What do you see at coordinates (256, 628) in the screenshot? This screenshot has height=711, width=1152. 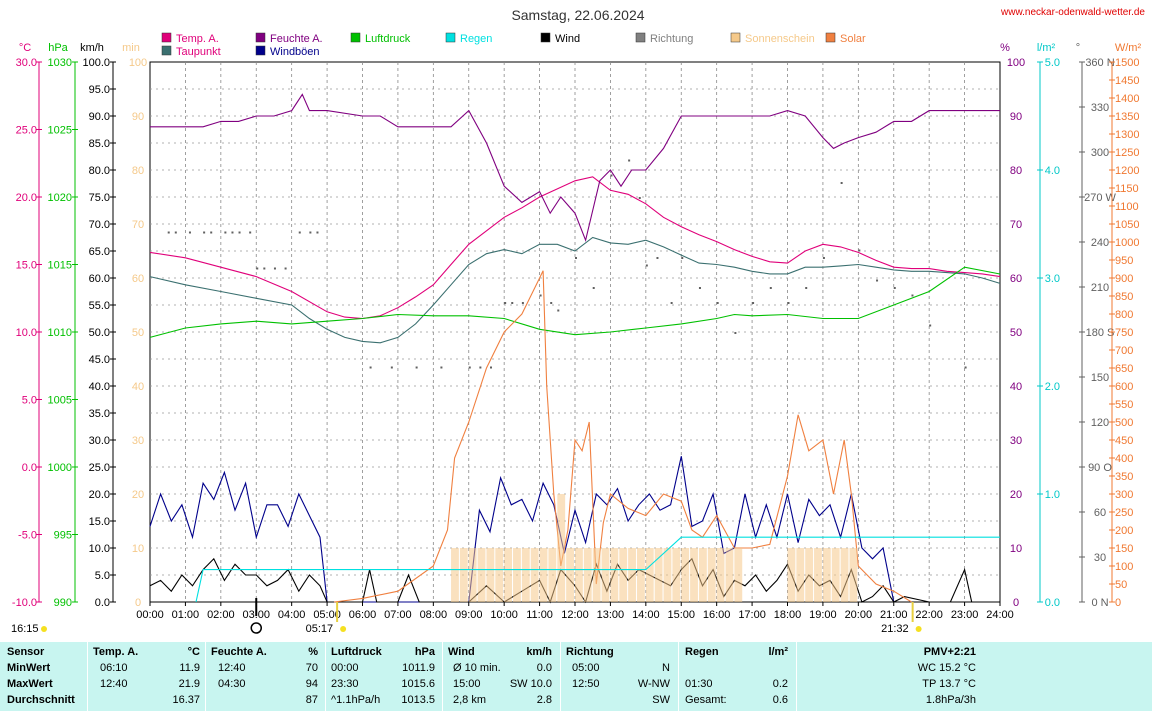 I see `moon-icon` at bounding box center [256, 628].